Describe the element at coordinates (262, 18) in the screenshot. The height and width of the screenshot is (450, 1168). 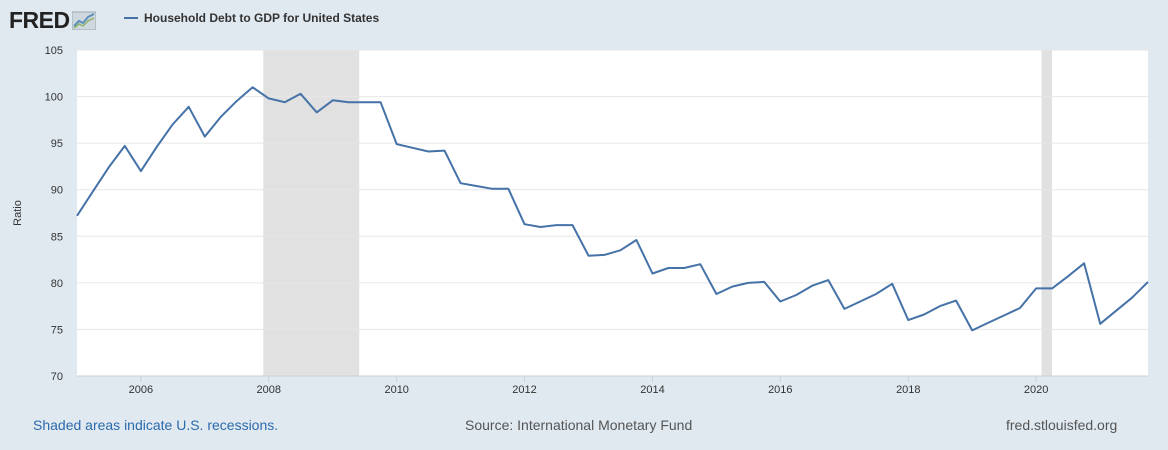
I see `legend-label: Household Debt to GDP for United States` at that location.